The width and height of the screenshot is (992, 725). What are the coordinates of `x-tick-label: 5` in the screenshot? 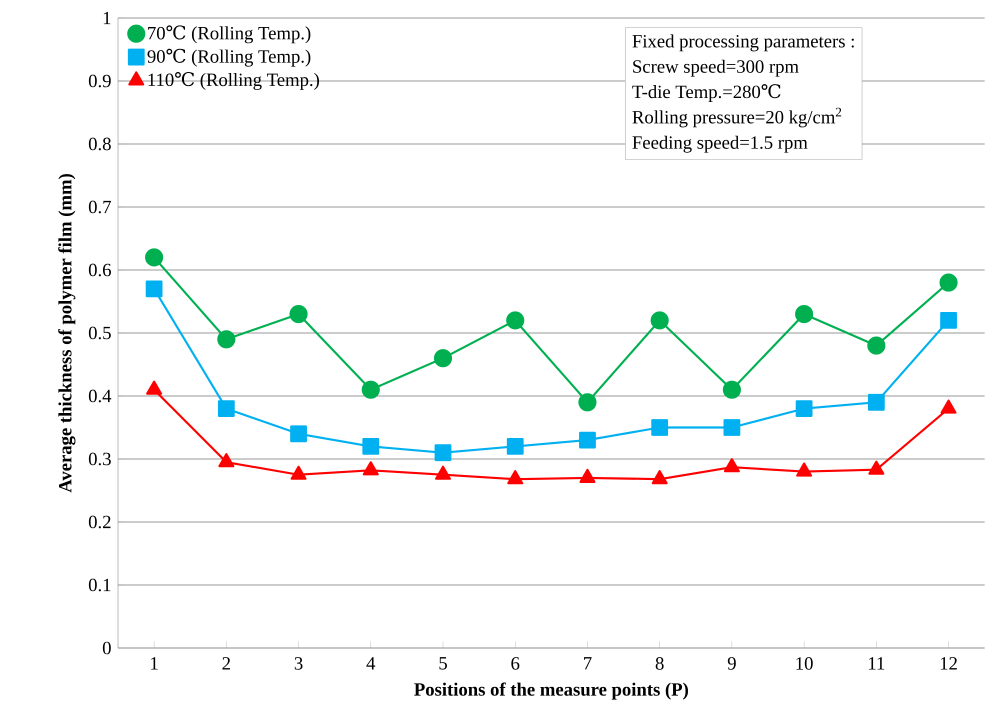 It's located at (443, 663).